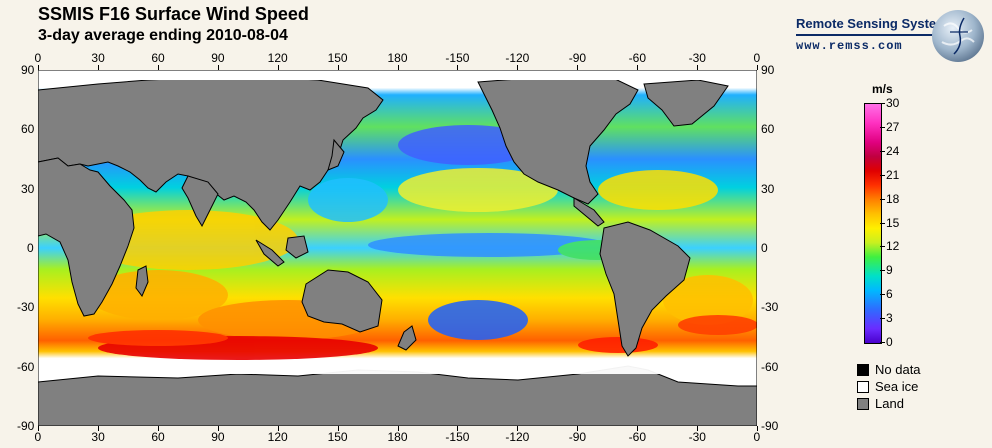 This screenshot has width=992, height=448. I want to click on colorbar-tick-label: 3, so click(889, 318).